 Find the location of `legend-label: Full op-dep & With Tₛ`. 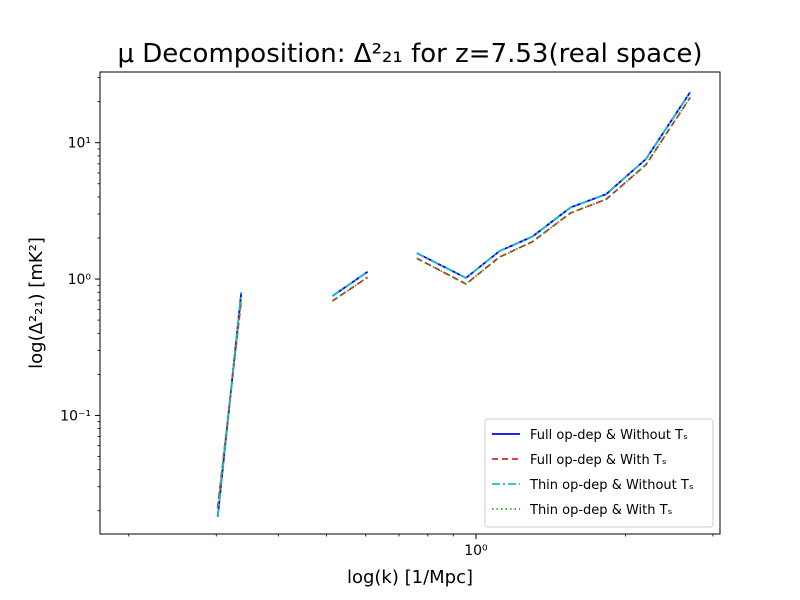

legend-label: Full op-dep & With Tₛ is located at coordinates (598, 460).